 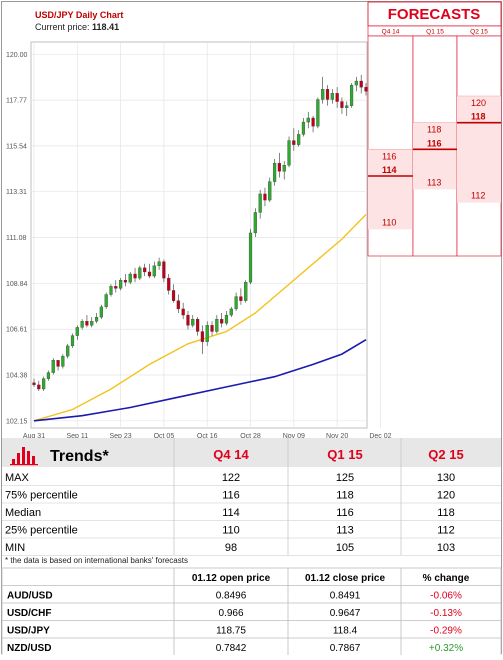 I want to click on trends-row: Median 114 116 118, so click(x=251, y=514).